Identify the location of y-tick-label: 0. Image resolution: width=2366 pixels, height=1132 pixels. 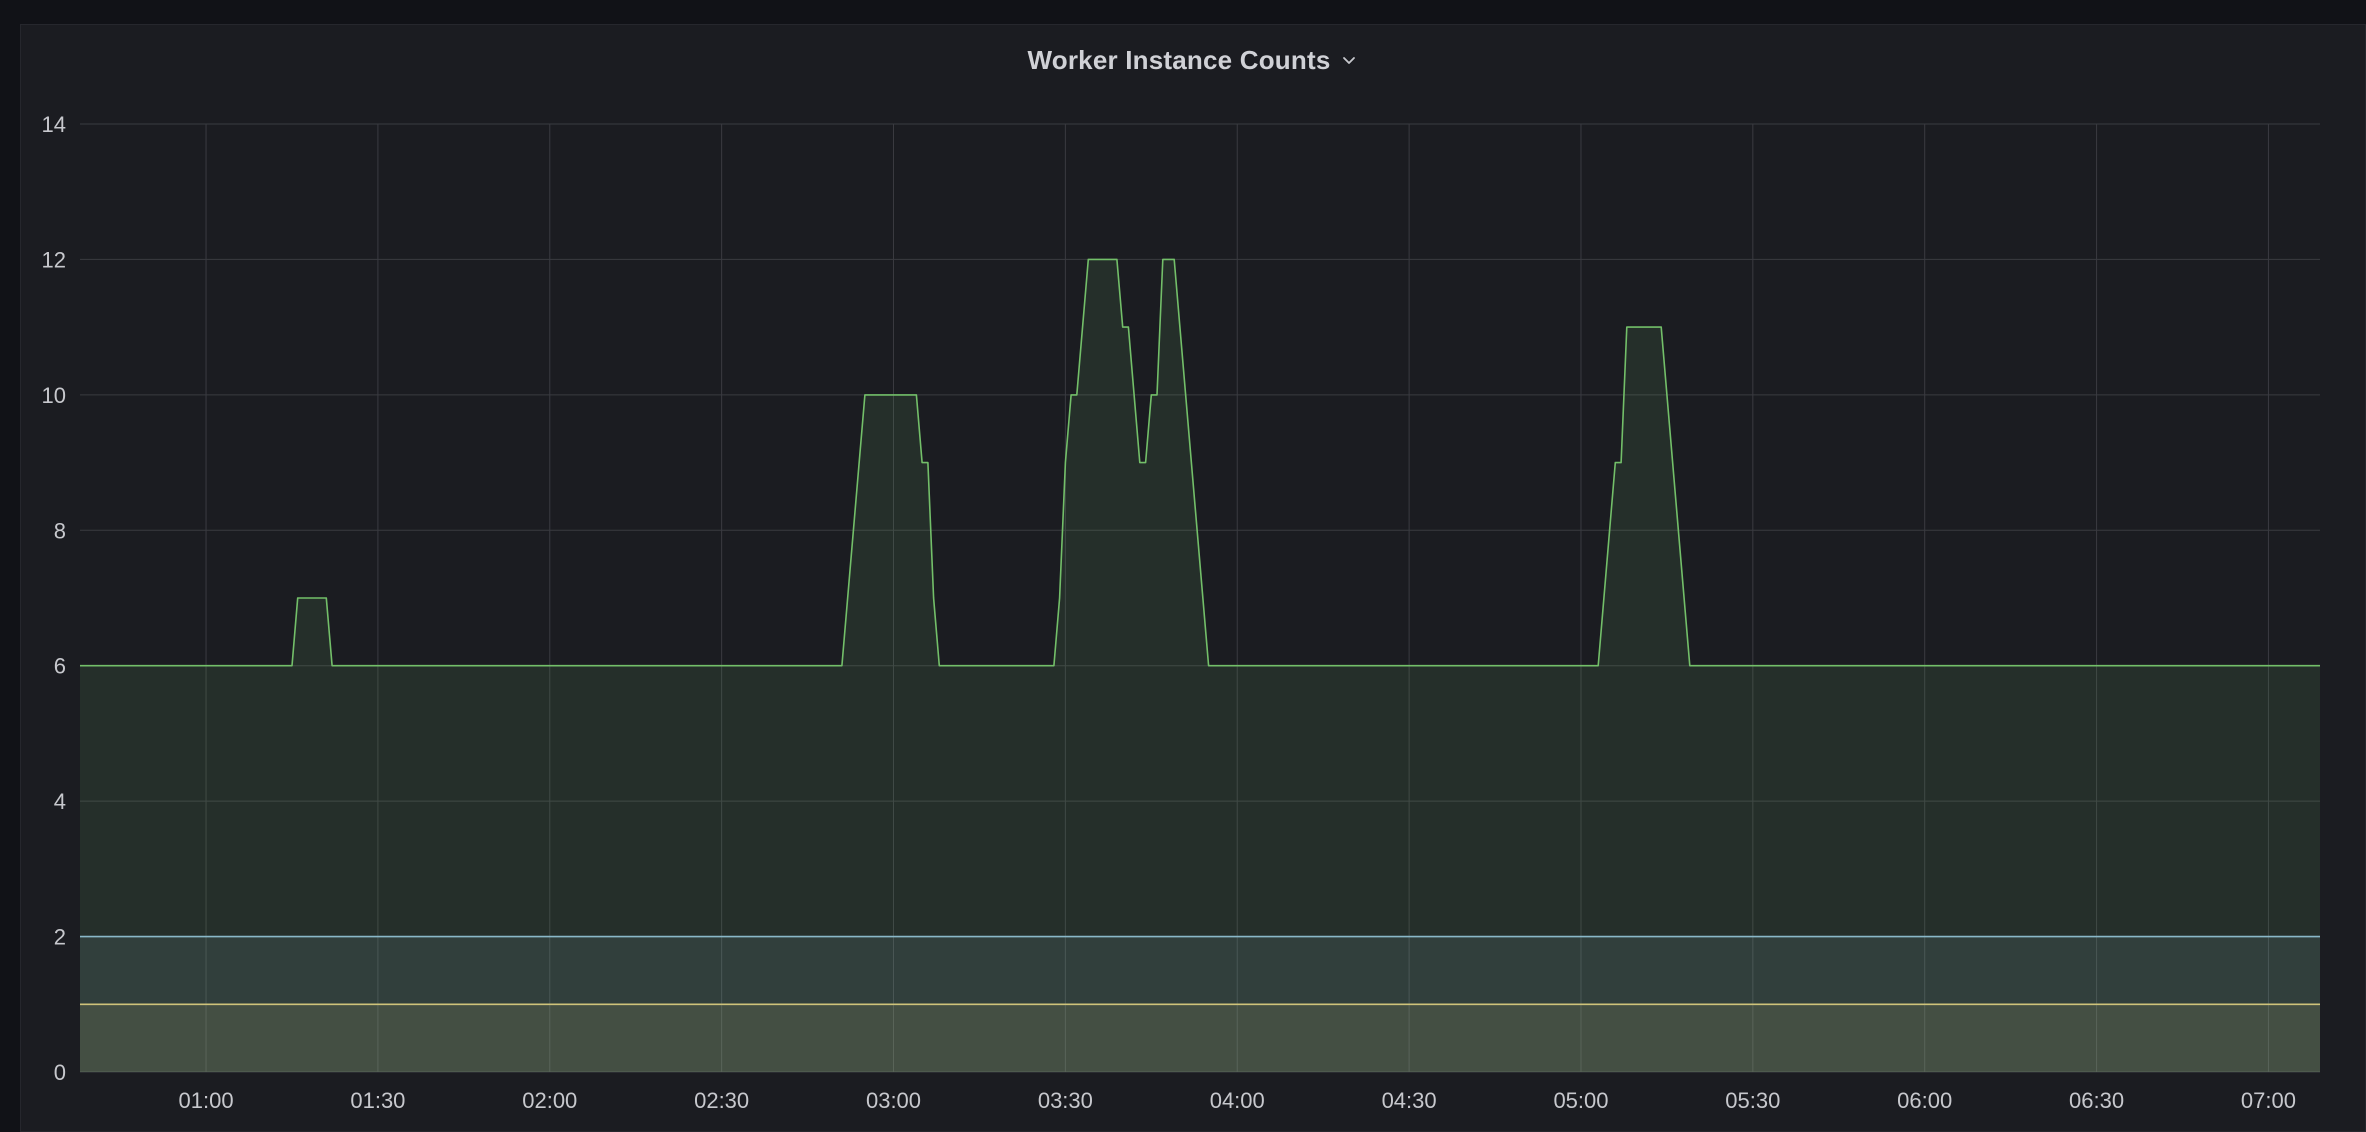
(60, 1072).